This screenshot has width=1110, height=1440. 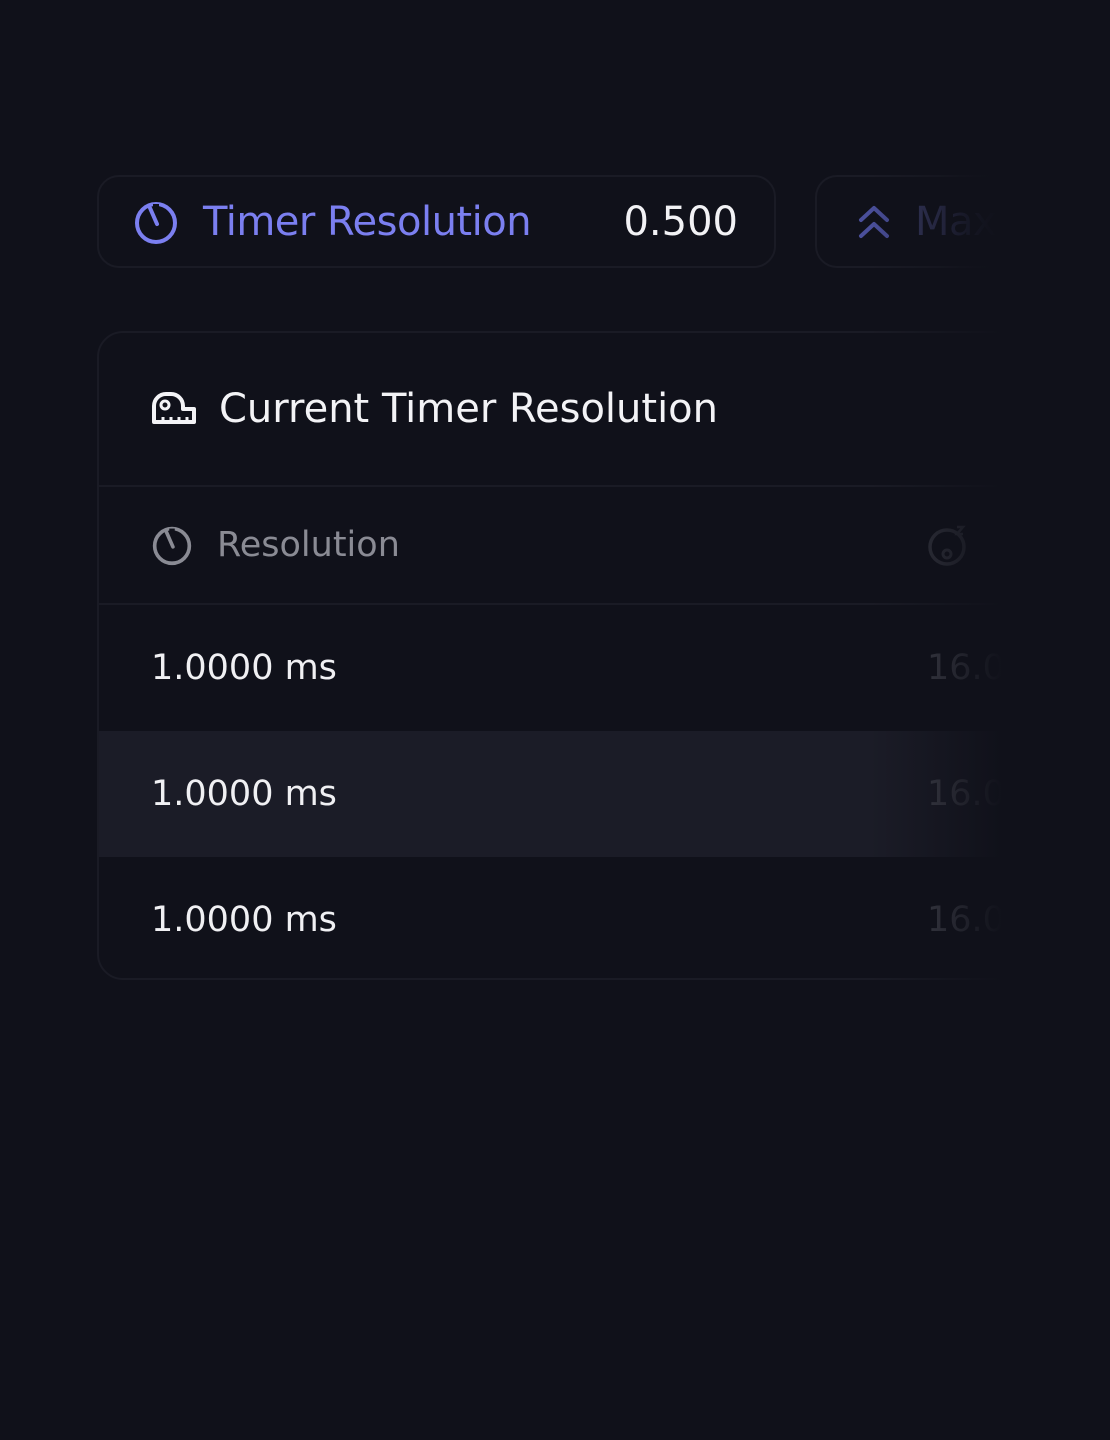 I want to click on sleep-face-icon, so click(x=947, y=545).